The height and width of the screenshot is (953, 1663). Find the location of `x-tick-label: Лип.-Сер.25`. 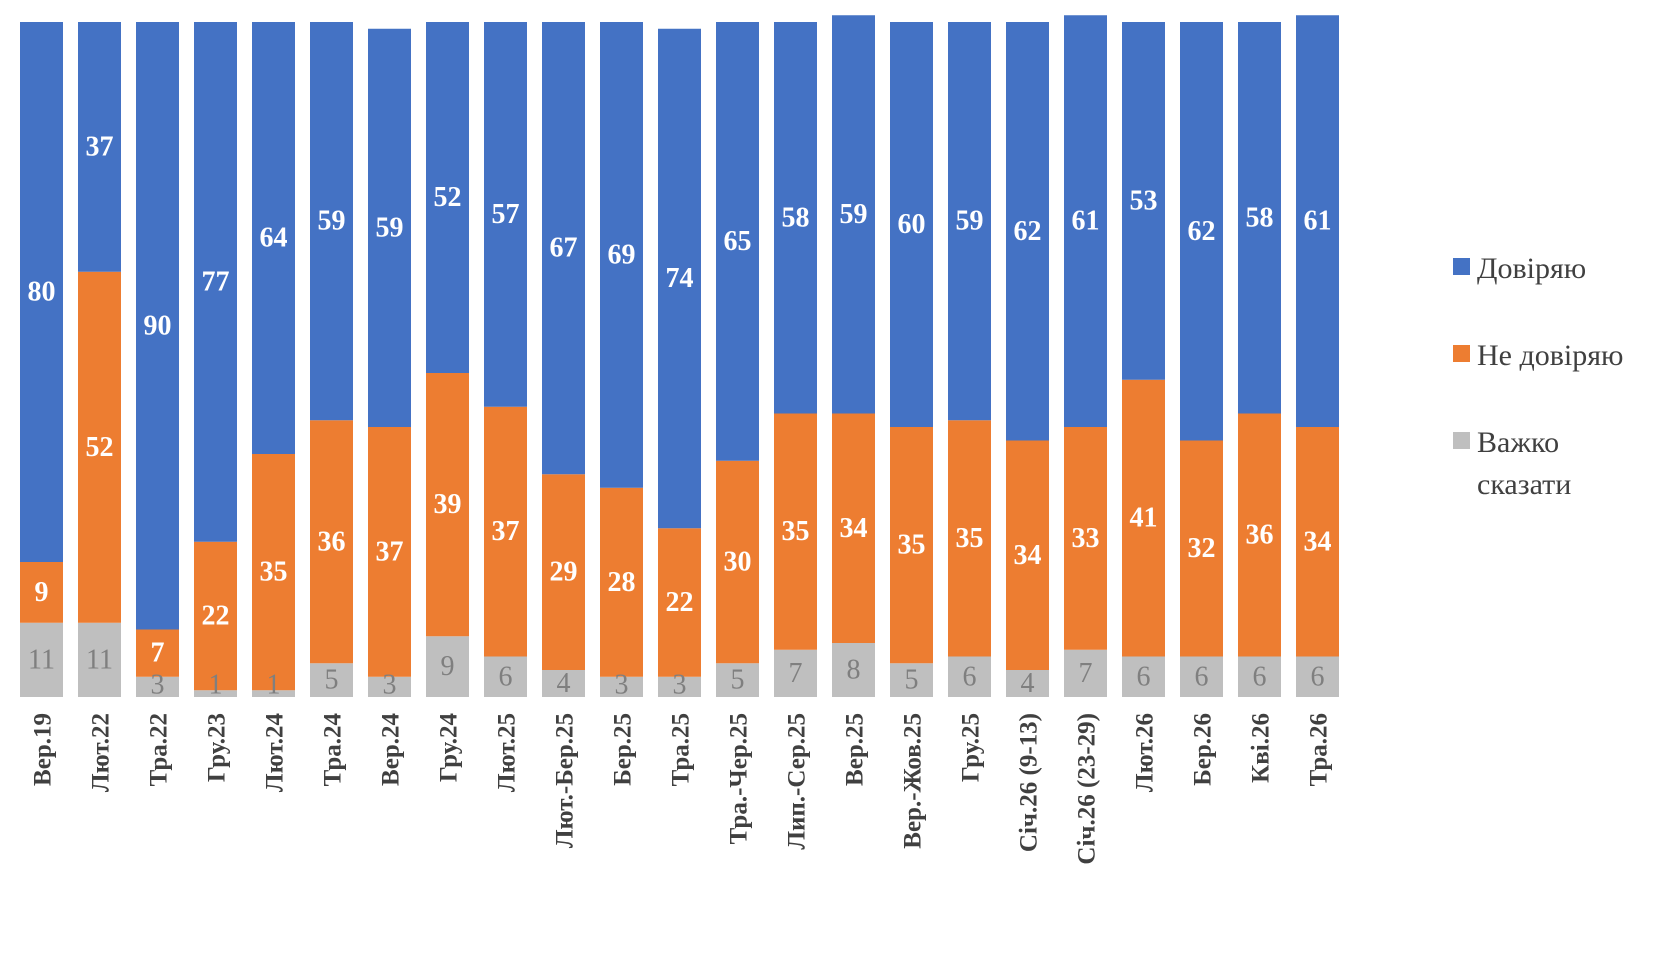

x-tick-label: Лип.-Сер.25 is located at coordinates (797, 781).